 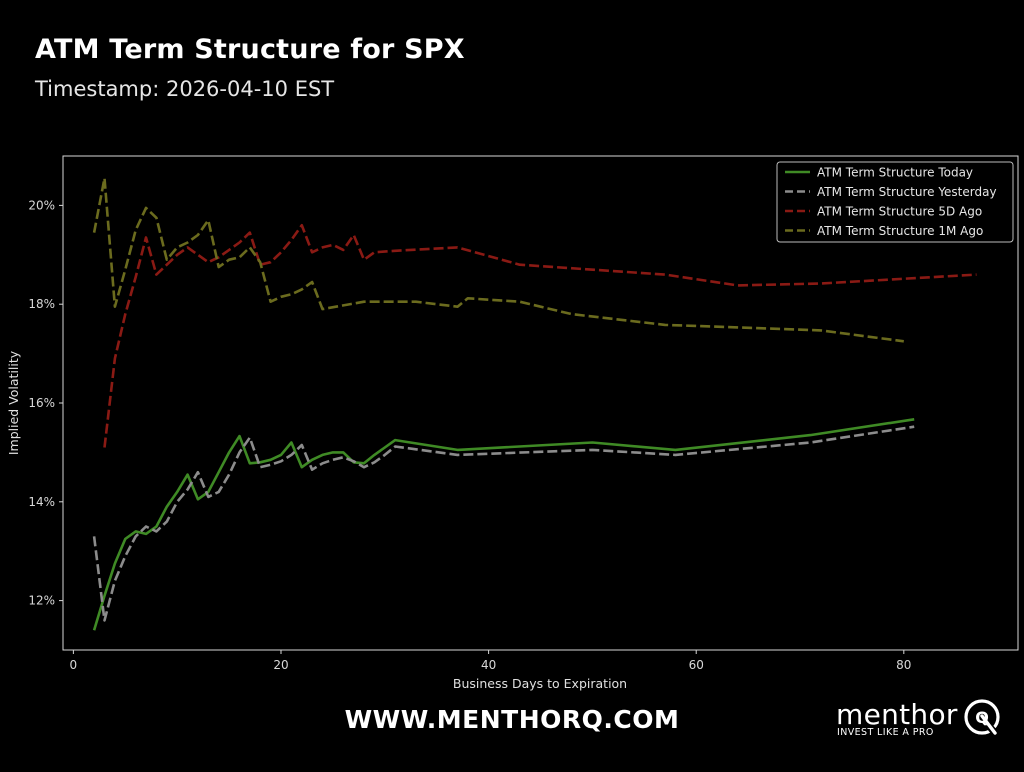 What do you see at coordinates (250, 49) in the screenshot?
I see `chart-title: ATM Term Structure for SPX` at bounding box center [250, 49].